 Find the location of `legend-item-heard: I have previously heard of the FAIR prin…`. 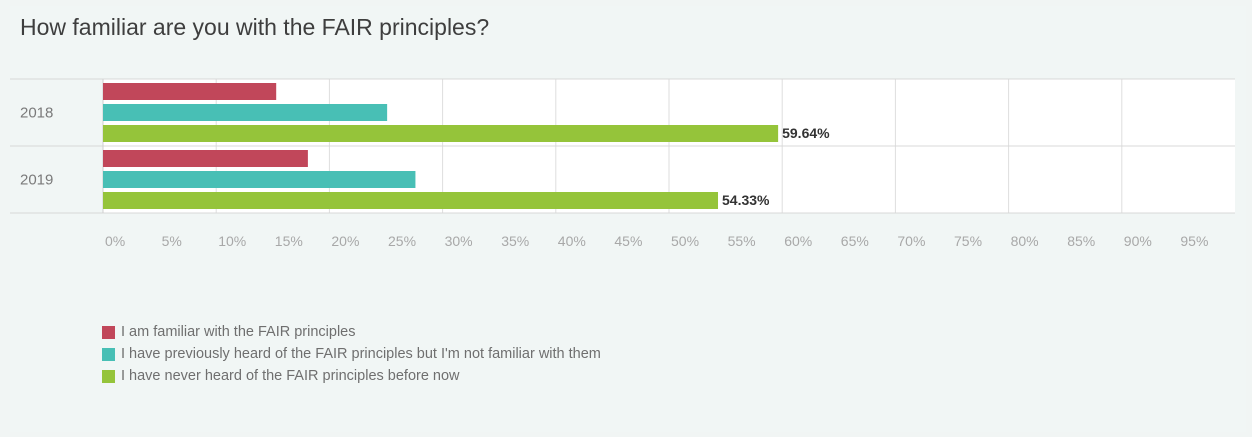

legend-item-heard: I have previously heard of the FAIR prin… is located at coordinates (351, 354).